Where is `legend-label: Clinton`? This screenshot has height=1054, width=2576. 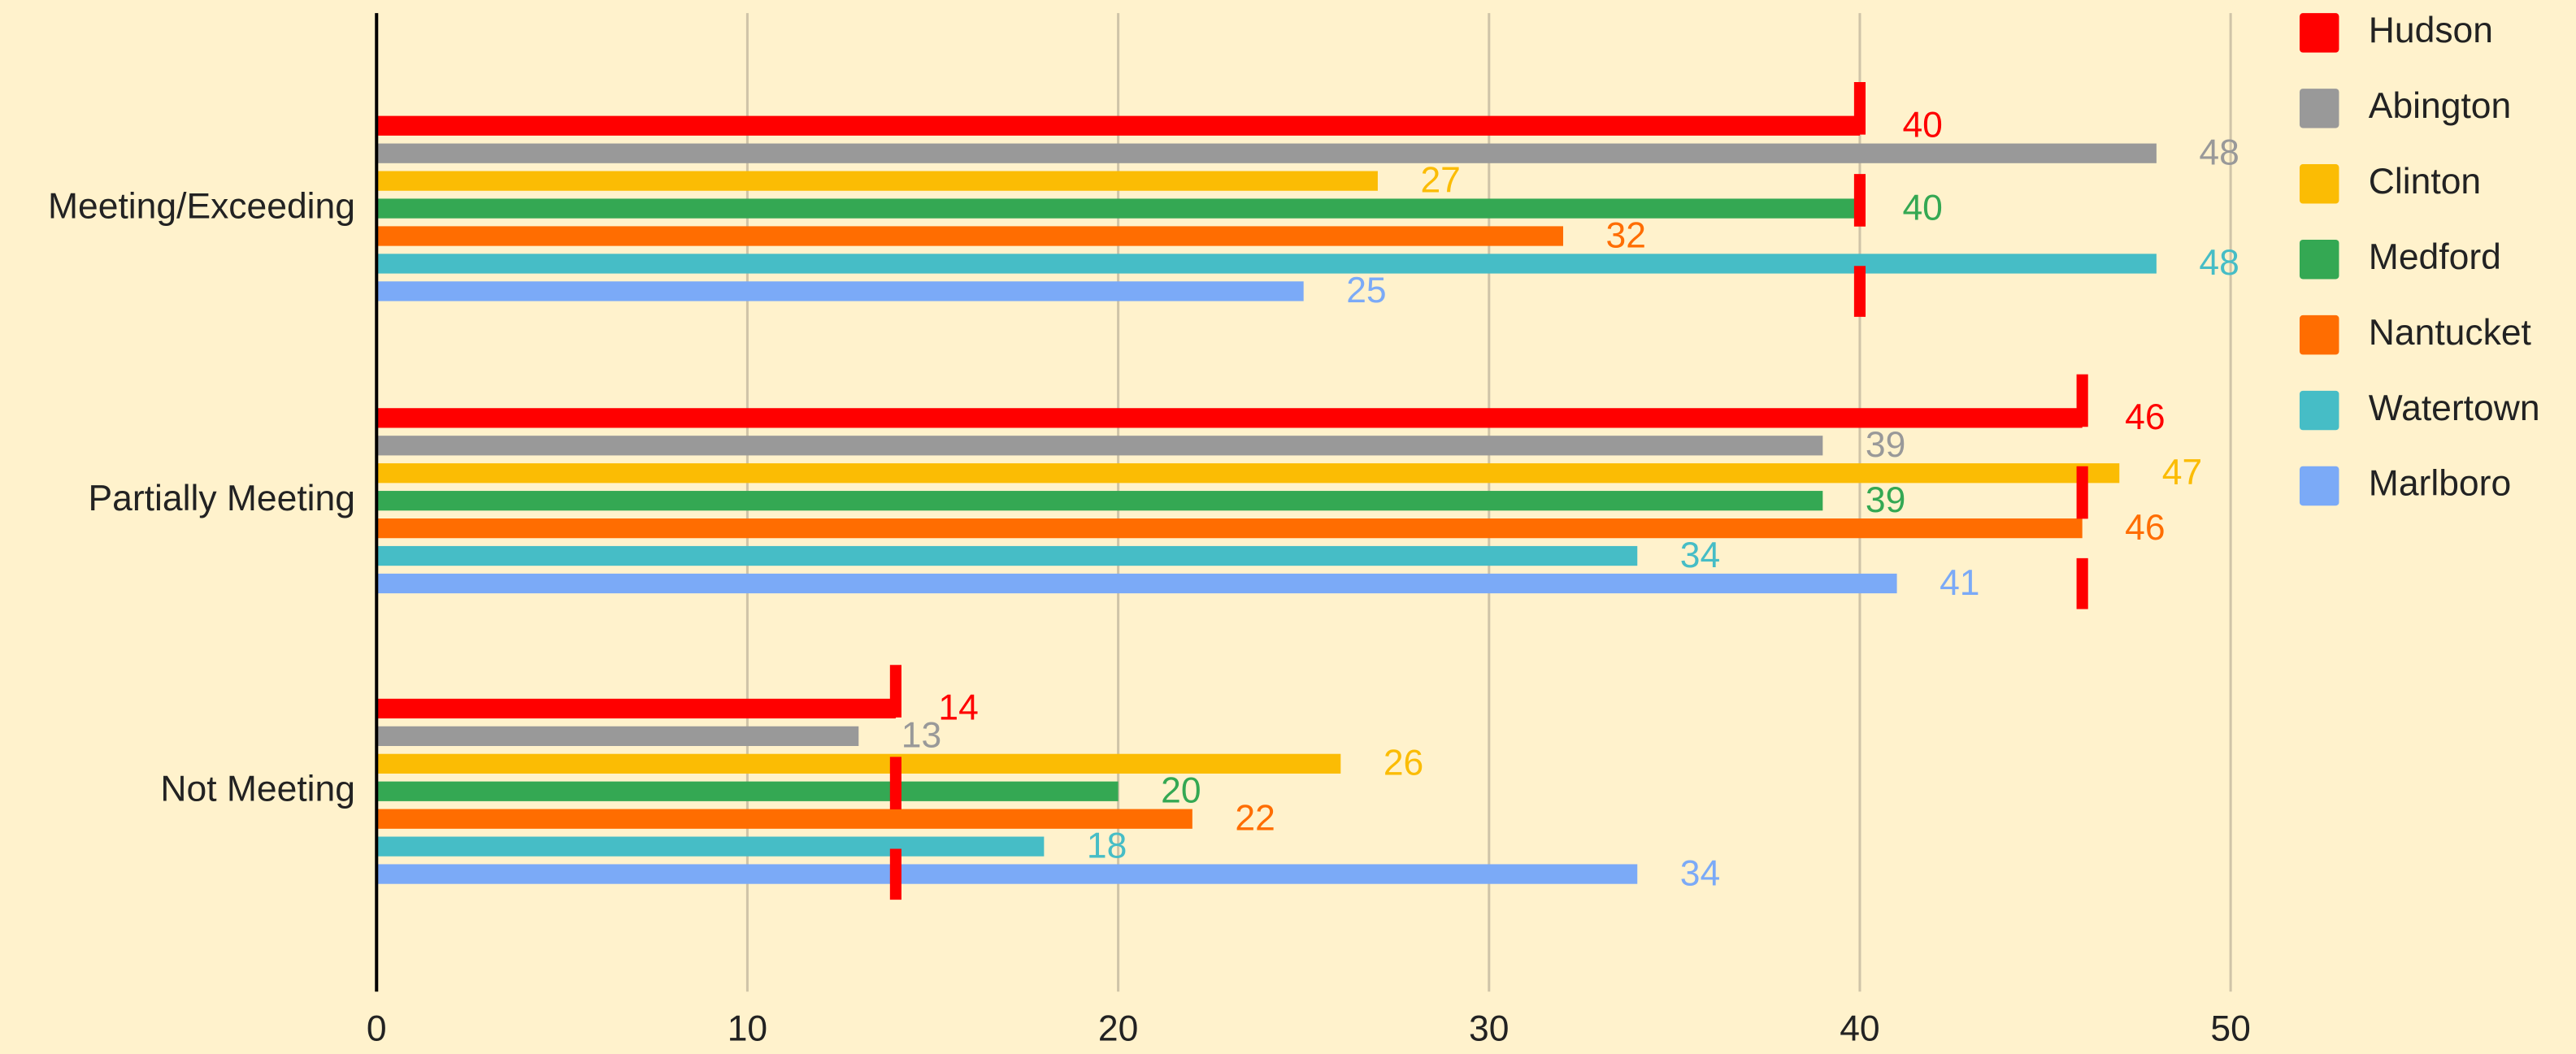
legend-label: Clinton is located at coordinates (2425, 182).